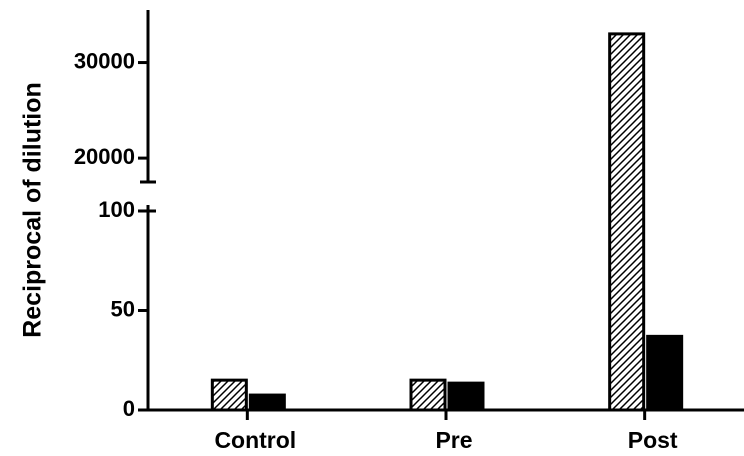 Image resolution: width=744 pixels, height=456 pixels. What do you see at coordinates (104, 156) in the screenshot?
I see `y-tick-label: 20000` at bounding box center [104, 156].